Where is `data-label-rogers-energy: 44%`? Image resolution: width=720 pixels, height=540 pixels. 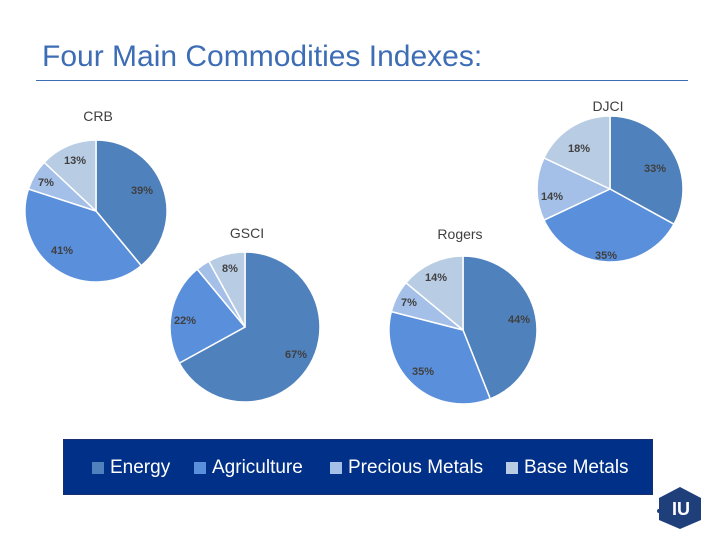 data-label-rogers-energy: 44% is located at coordinates (519, 320).